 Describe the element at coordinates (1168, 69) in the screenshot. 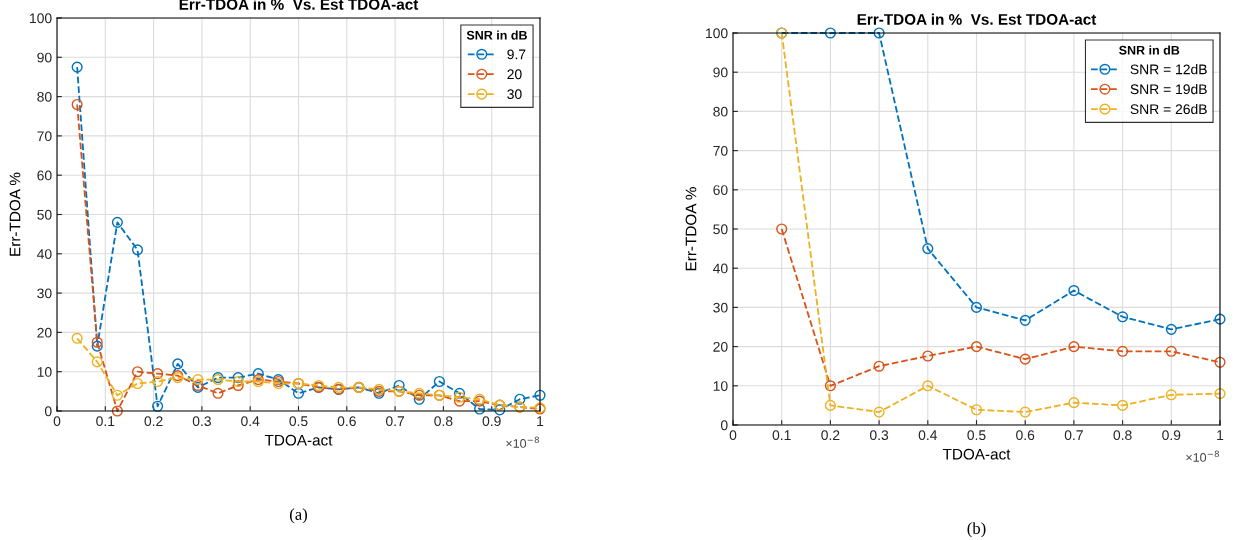

I see `legend-label: SNR = 12dB` at that location.